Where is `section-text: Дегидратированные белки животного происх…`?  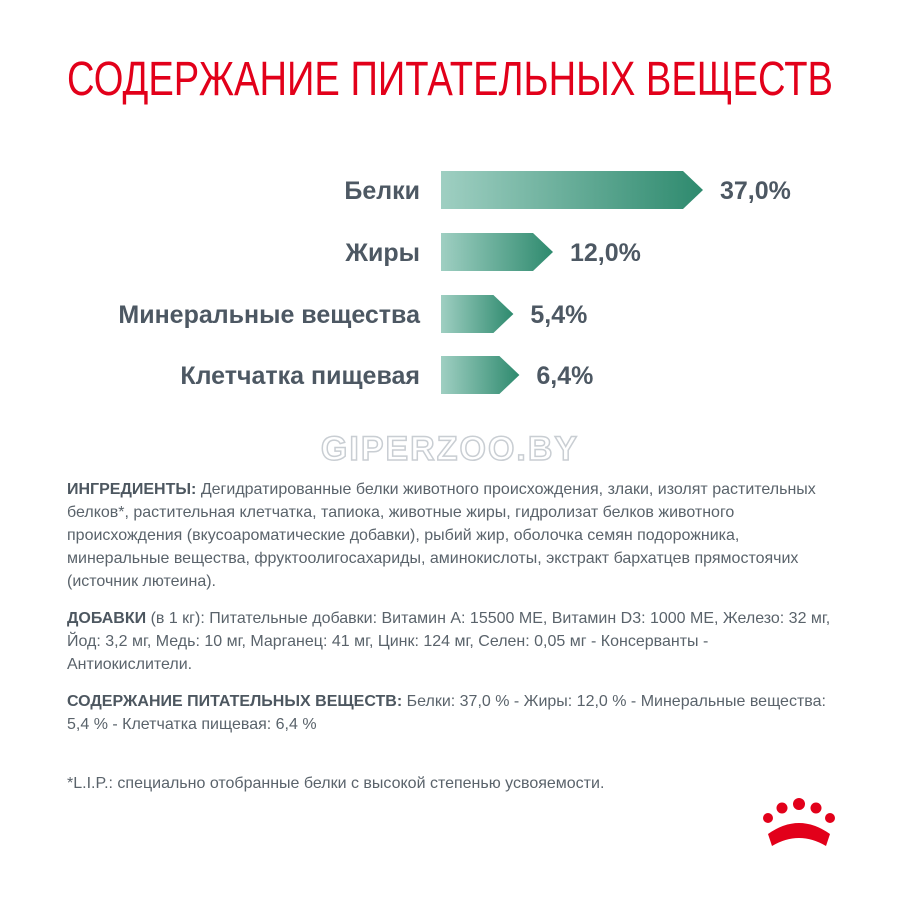 section-text: Дегидратированные белки животного происх… is located at coordinates (441, 535).